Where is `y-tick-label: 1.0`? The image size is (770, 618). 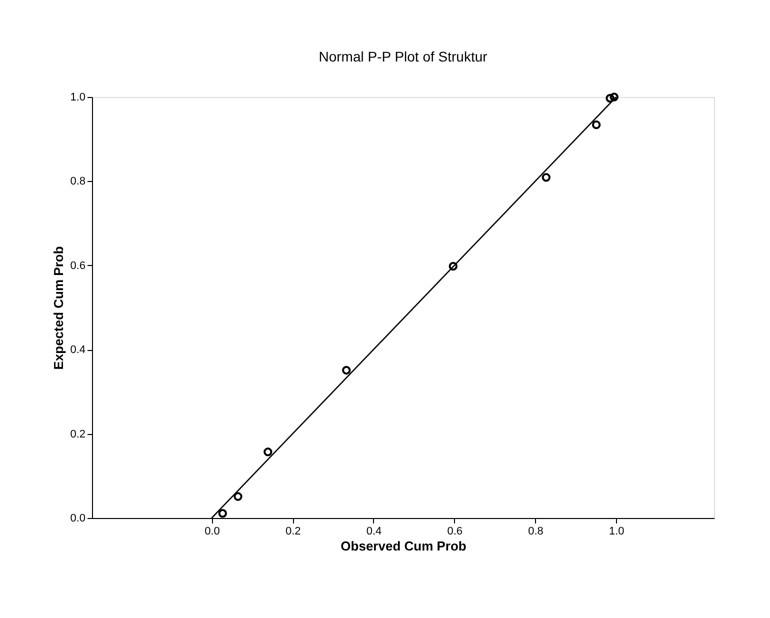 y-tick-label: 1.0 is located at coordinates (78, 98).